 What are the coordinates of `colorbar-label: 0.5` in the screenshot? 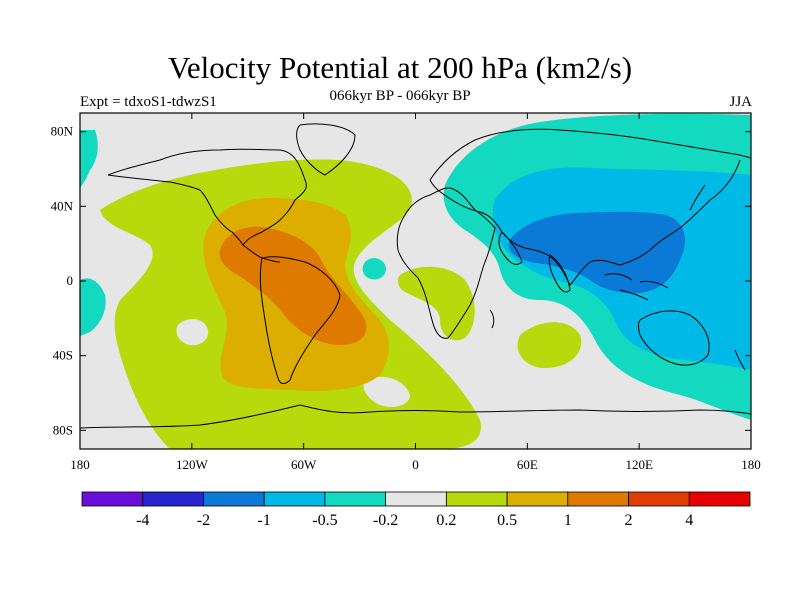 It's located at (507, 520).